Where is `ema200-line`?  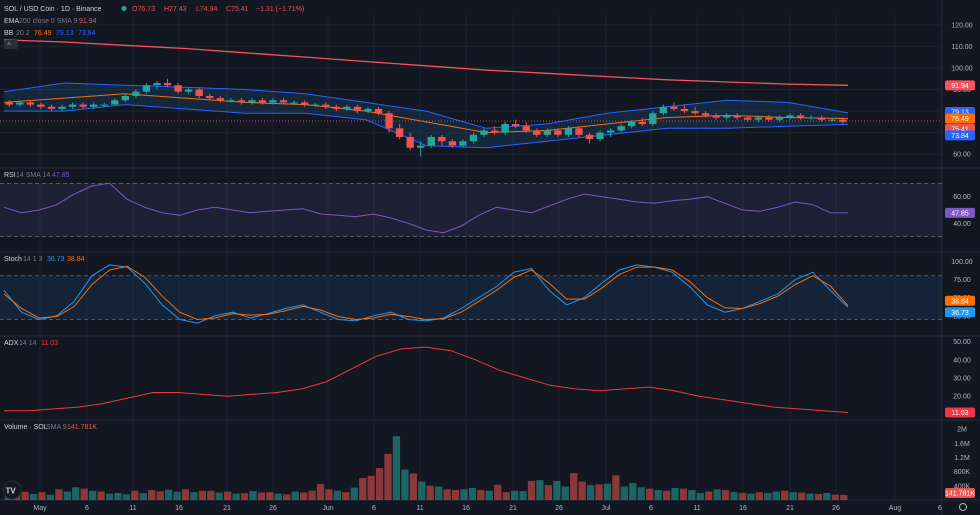
ema200-line is located at coordinates (426, 62).